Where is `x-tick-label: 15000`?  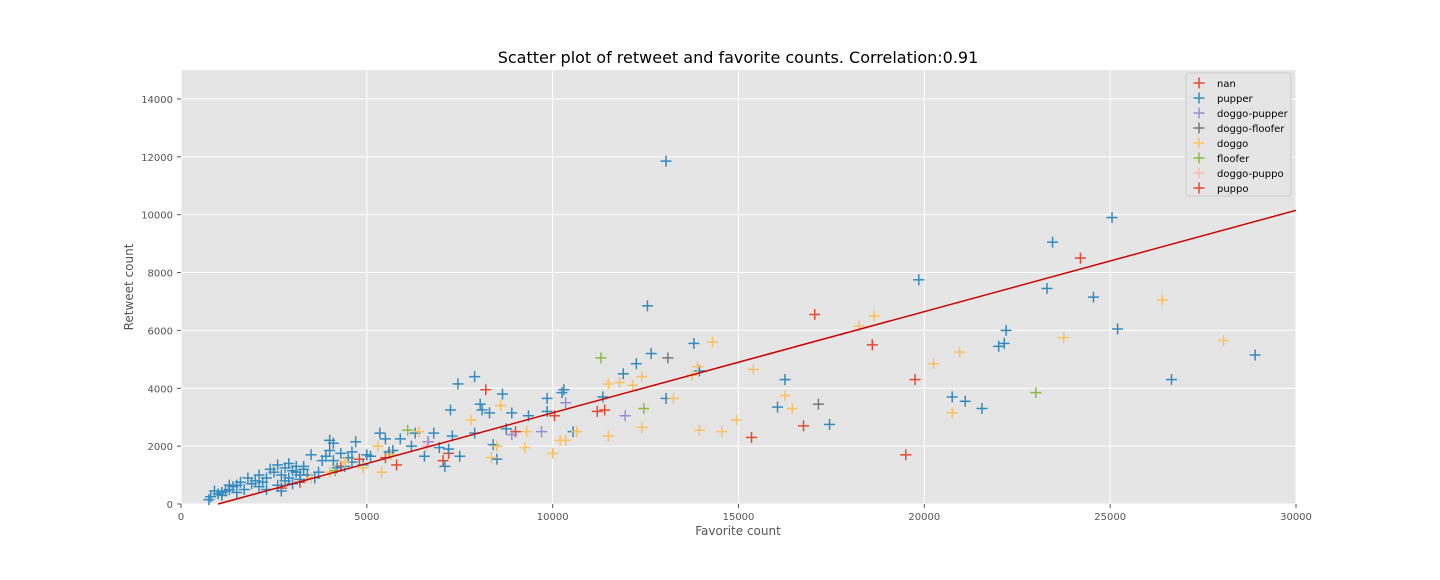
x-tick-label: 15000 is located at coordinates (739, 517).